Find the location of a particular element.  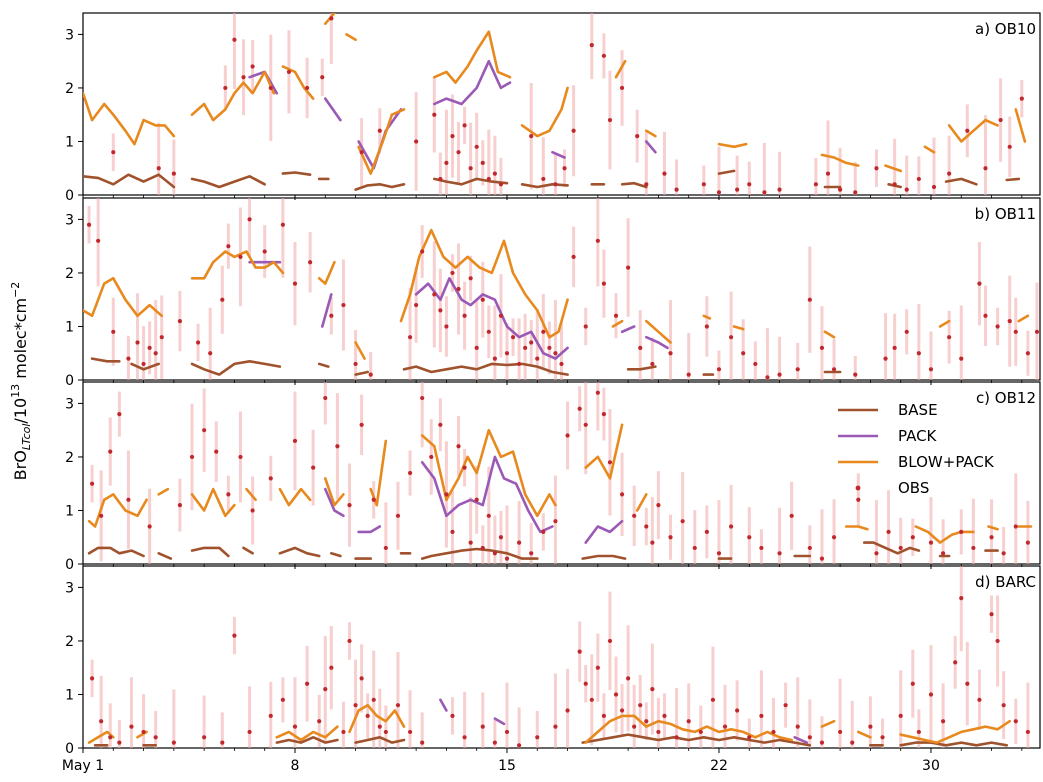

x-tick-label: May 1 is located at coordinates (83, 766).